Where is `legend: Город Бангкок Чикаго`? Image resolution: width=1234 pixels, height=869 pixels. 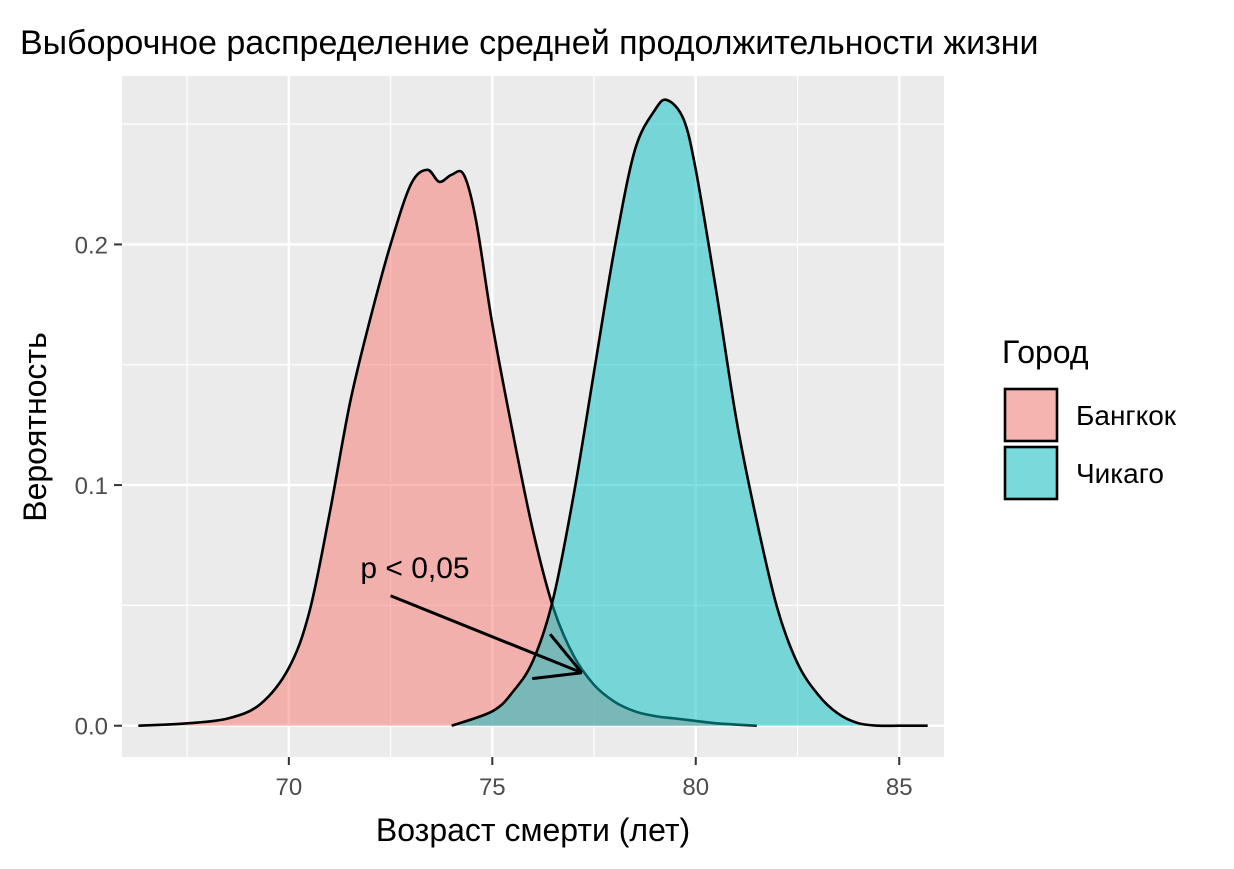 legend: Город Бангкок Чикаго is located at coordinates (1089, 417).